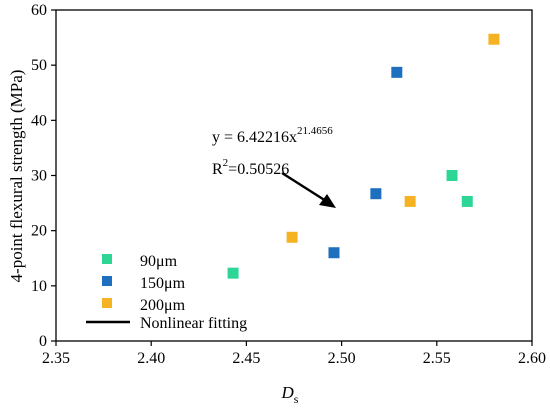 The image size is (550, 408). I want to click on y-tick-label: 10, so click(39, 286).